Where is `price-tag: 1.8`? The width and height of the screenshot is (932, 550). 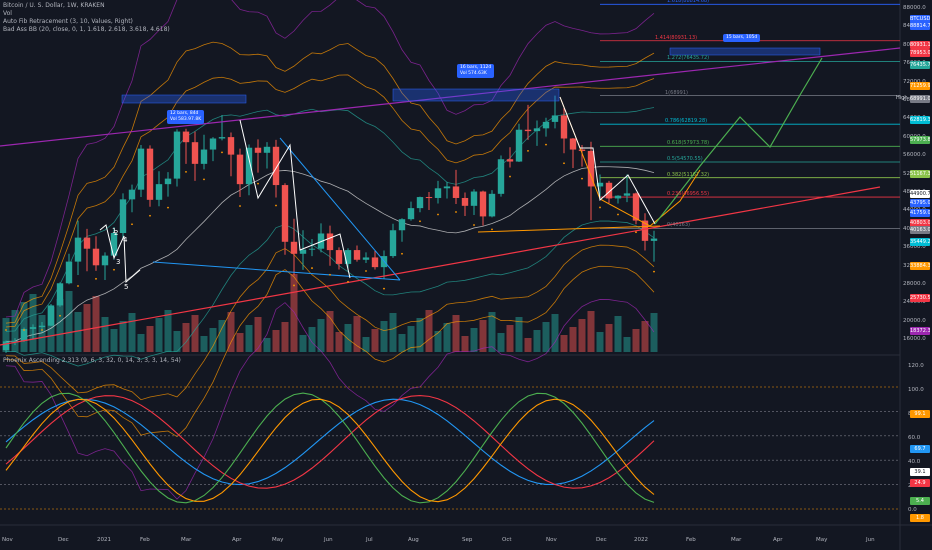 price-tag: 1.8 is located at coordinates (920, 518).